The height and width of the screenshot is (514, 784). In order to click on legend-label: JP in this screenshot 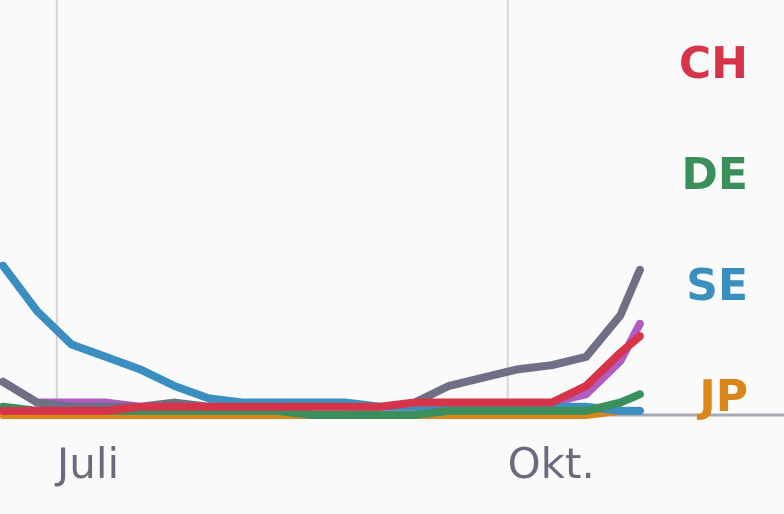, I will do `click(722, 396)`.